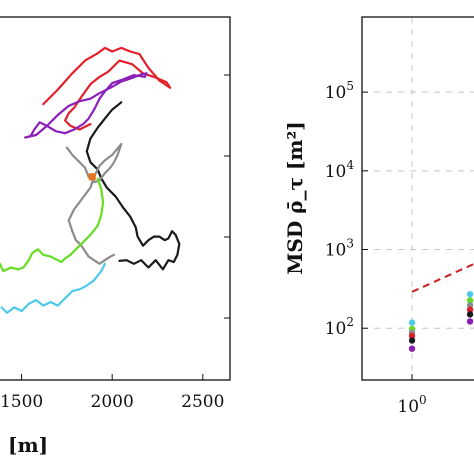 The width and height of the screenshot is (474, 474). Describe the element at coordinates (339, 249) in the screenshot. I see `msd-y-tick-label: 10³` at that location.